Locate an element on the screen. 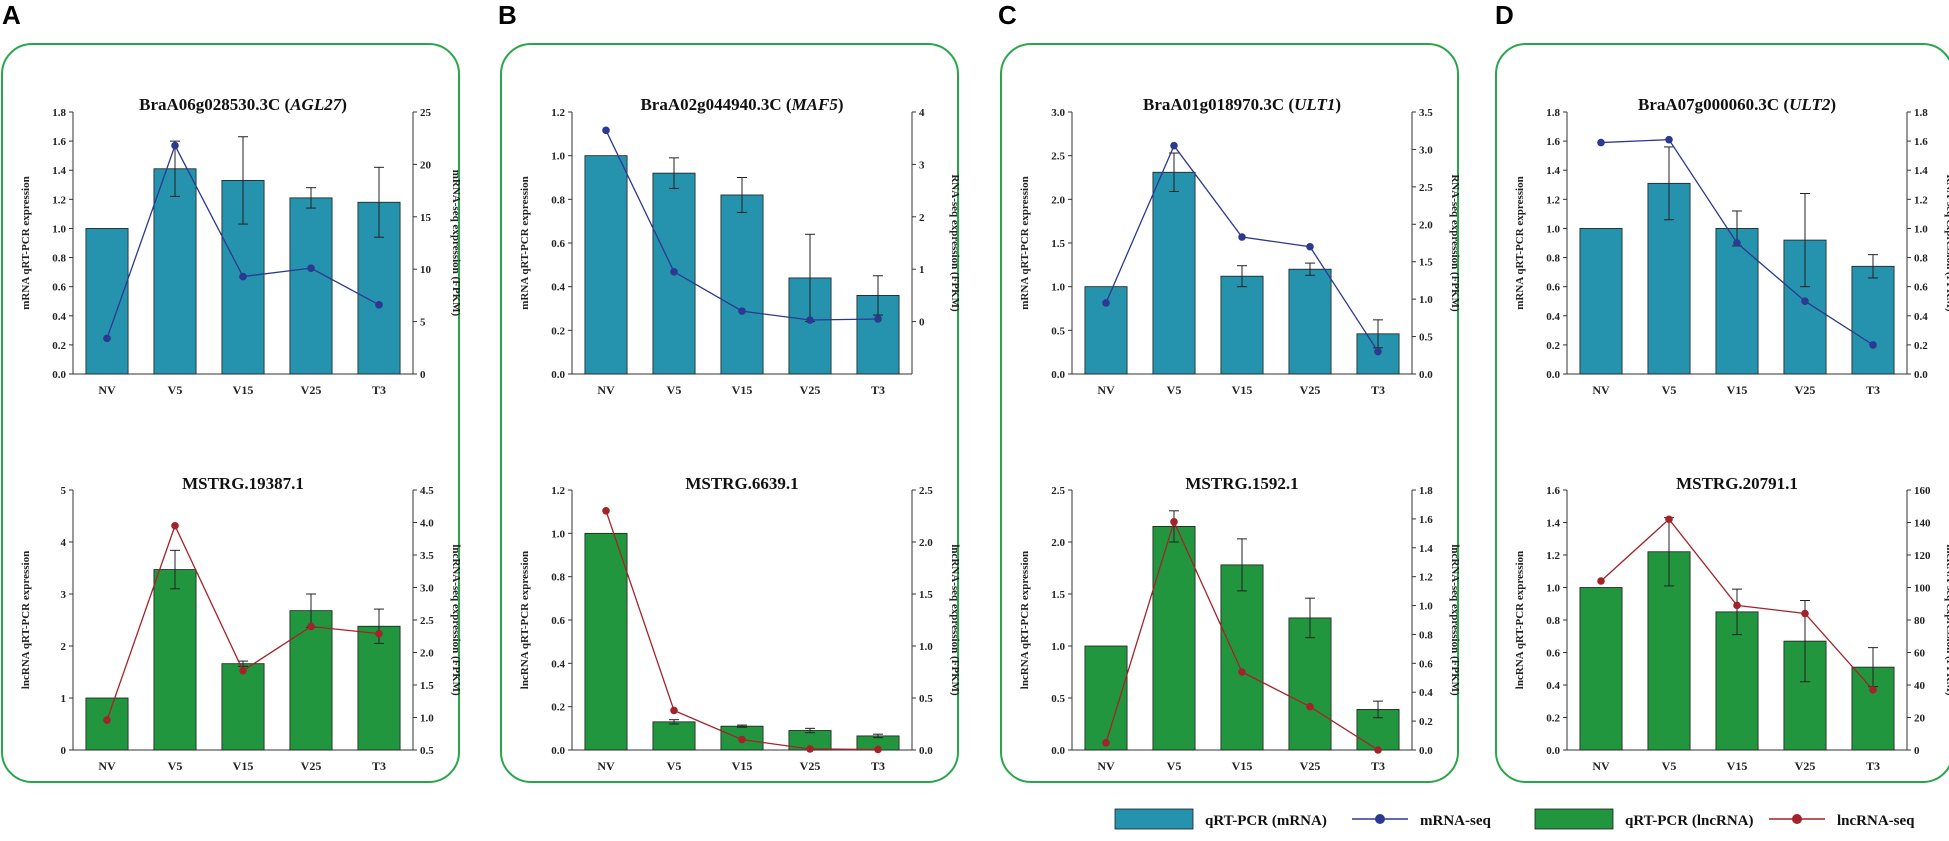 This screenshot has width=1949, height=841. y2-tick-label: 0.4 is located at coordinates (1921, 317).